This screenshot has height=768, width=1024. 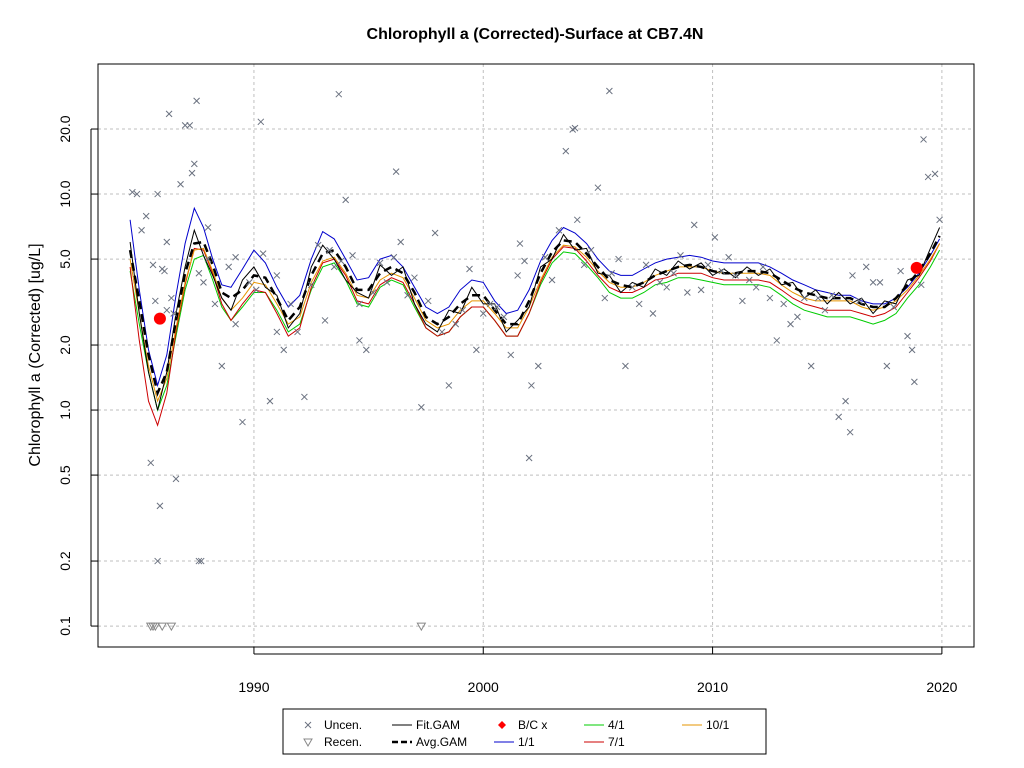 I want to click on legend-item-b-c-x: B/C x, so click(x=522, y=725).